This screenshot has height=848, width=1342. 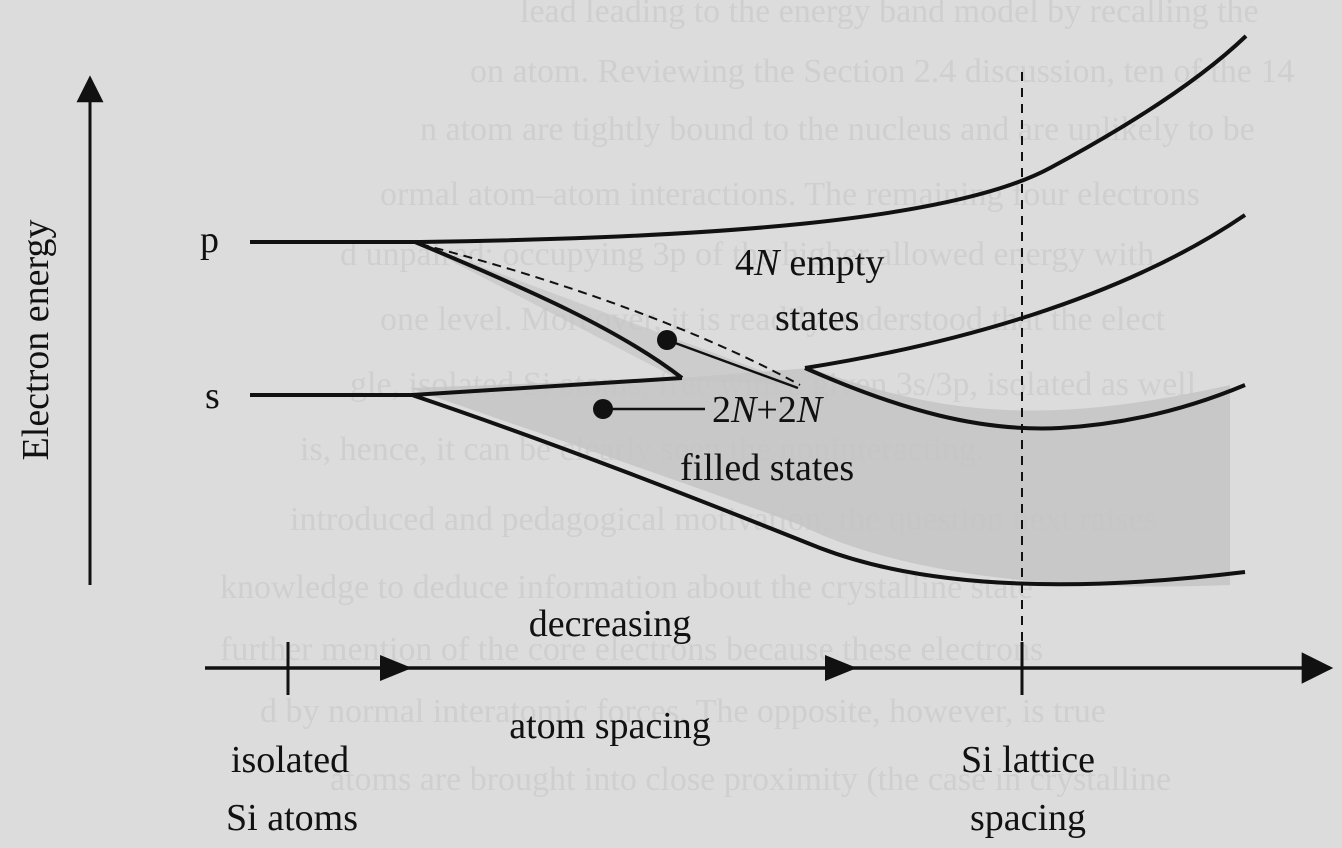 I want to click on empty-states-leader, so click(x=732, y=364).